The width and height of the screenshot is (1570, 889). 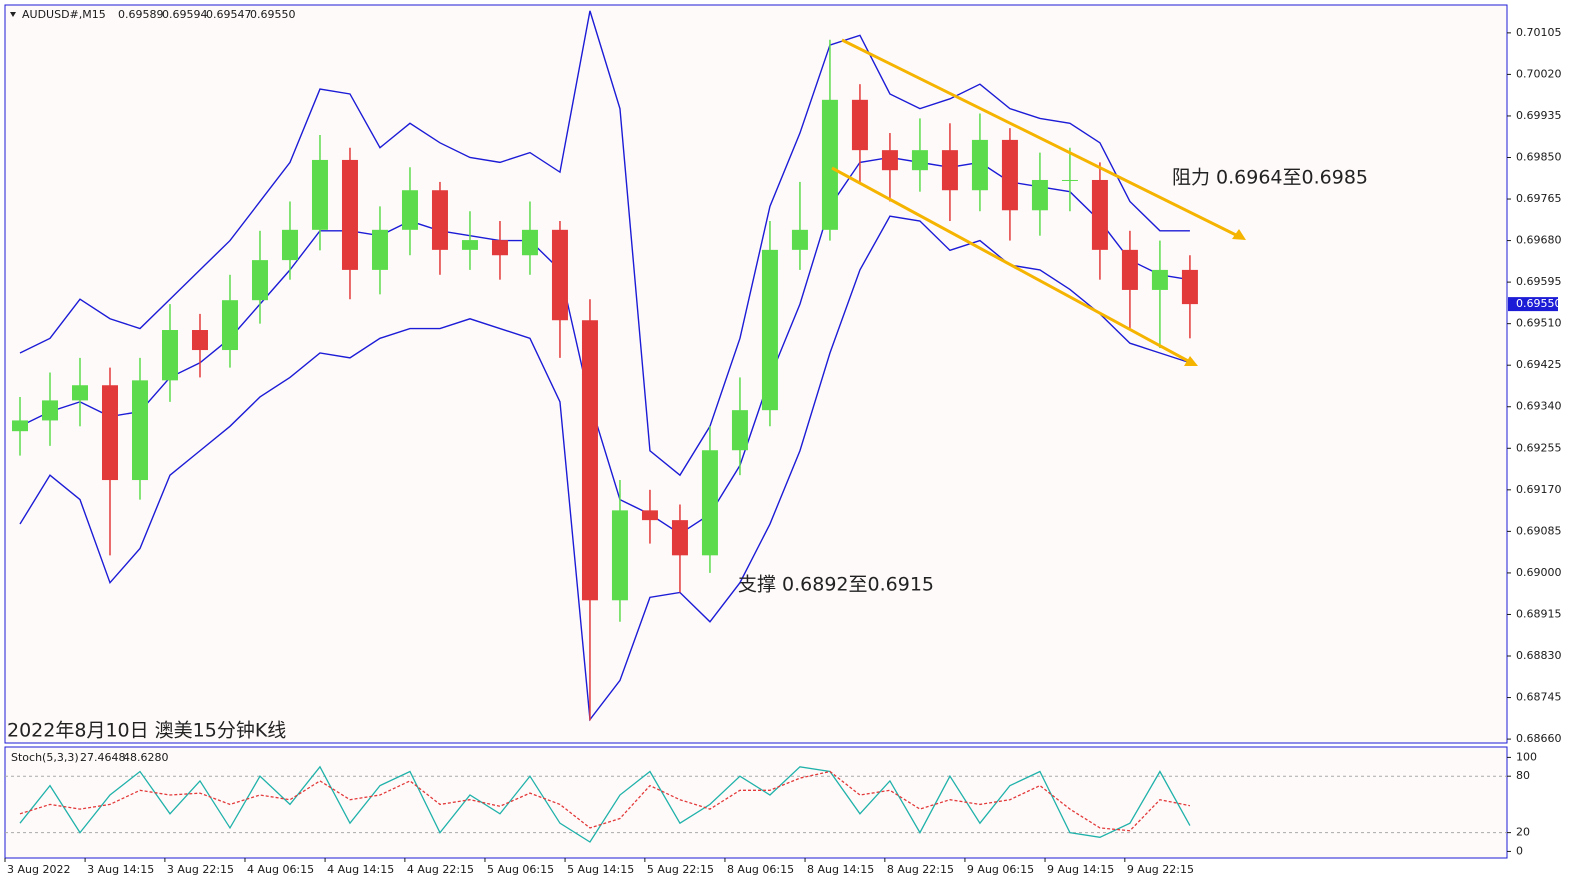 What do you see at coordinates (1539, 697) in the screenshot?
I see `y-tick-label: 0.68745` at bounding box center [1539, 697].